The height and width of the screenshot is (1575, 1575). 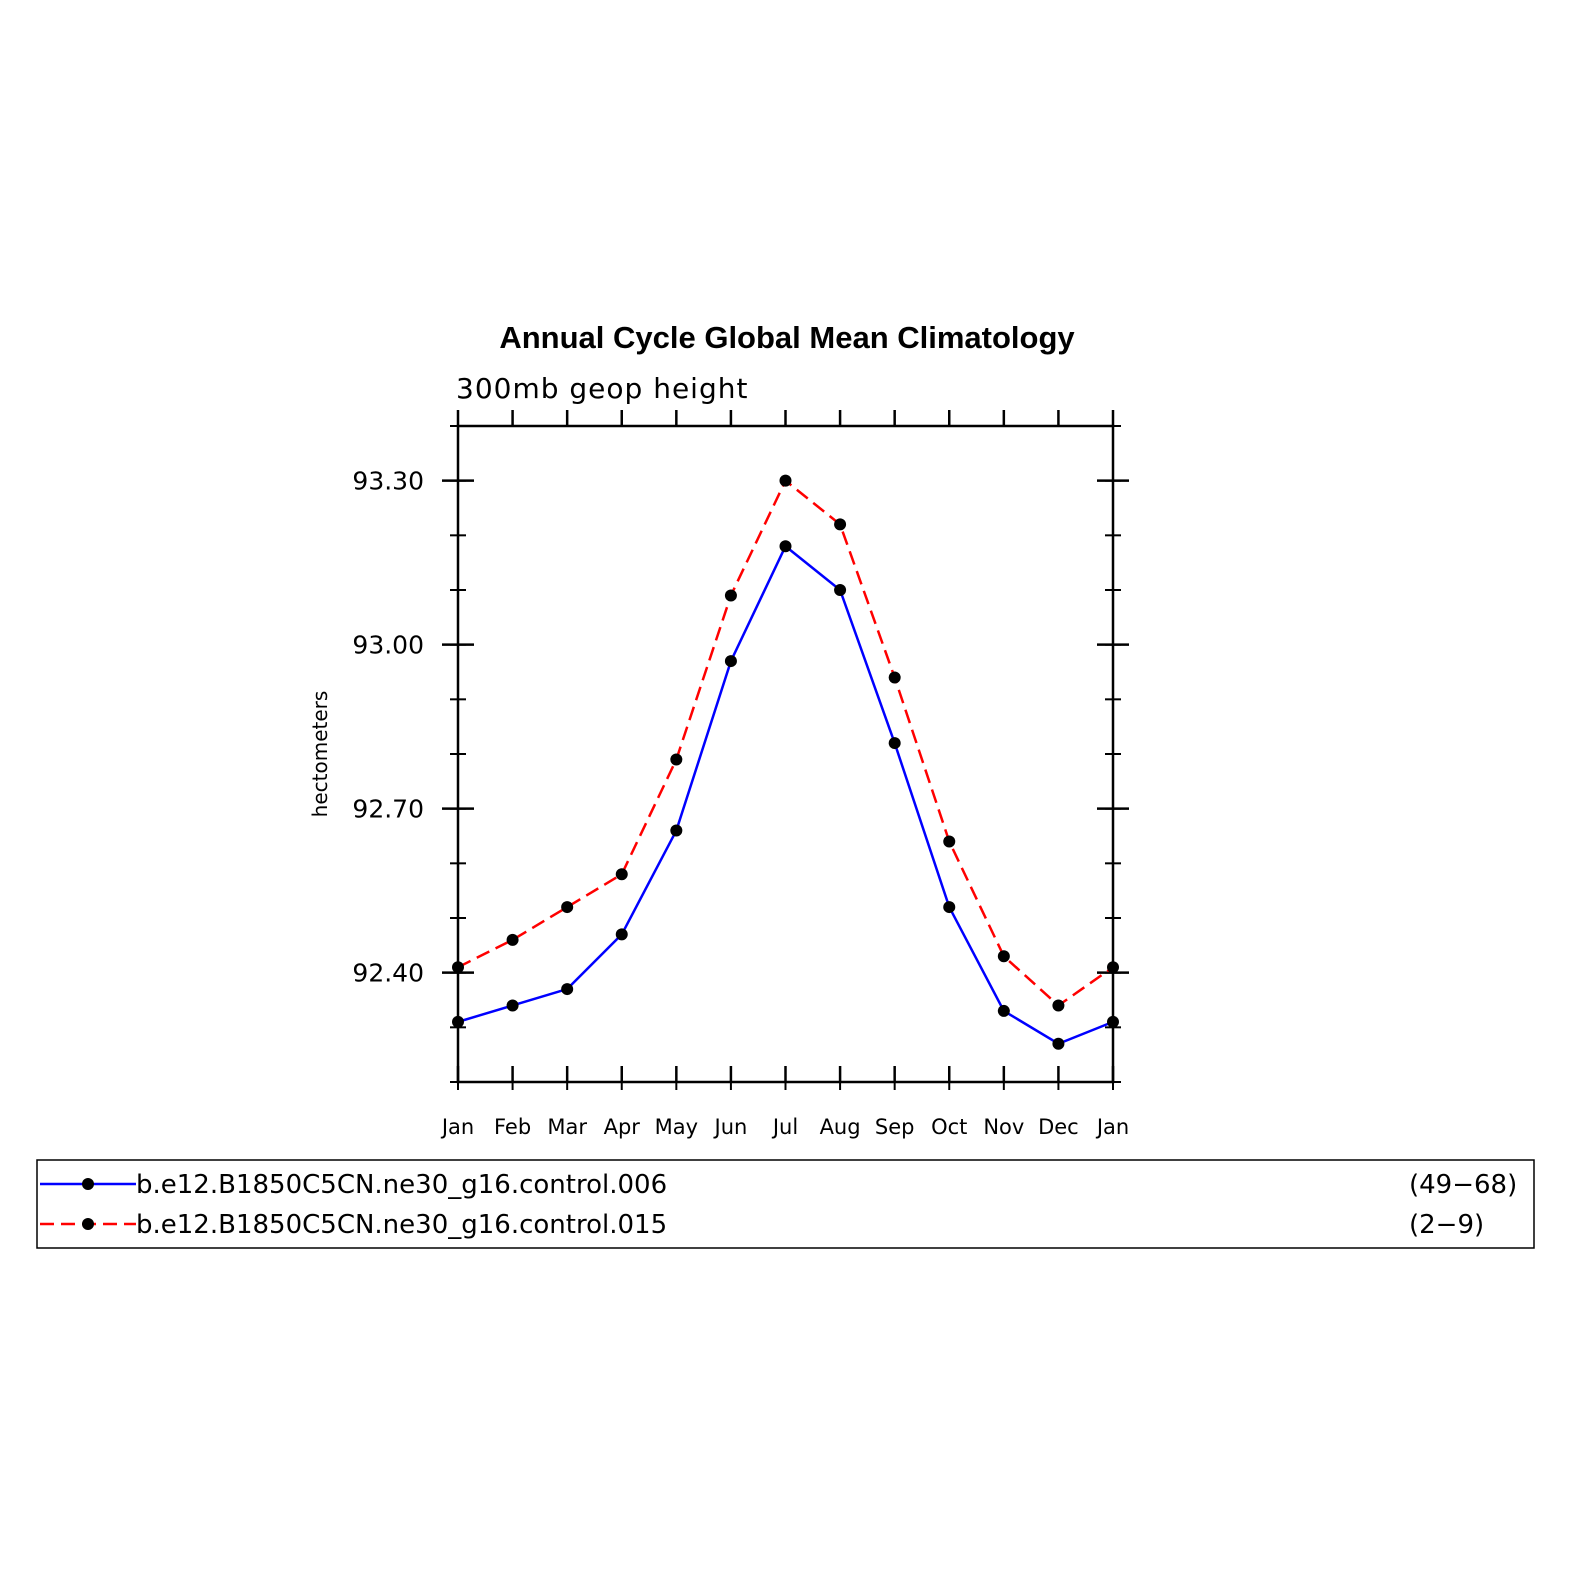 I want to click on chart-subtitle: 300mb geop height, so click(x=602, y=388).